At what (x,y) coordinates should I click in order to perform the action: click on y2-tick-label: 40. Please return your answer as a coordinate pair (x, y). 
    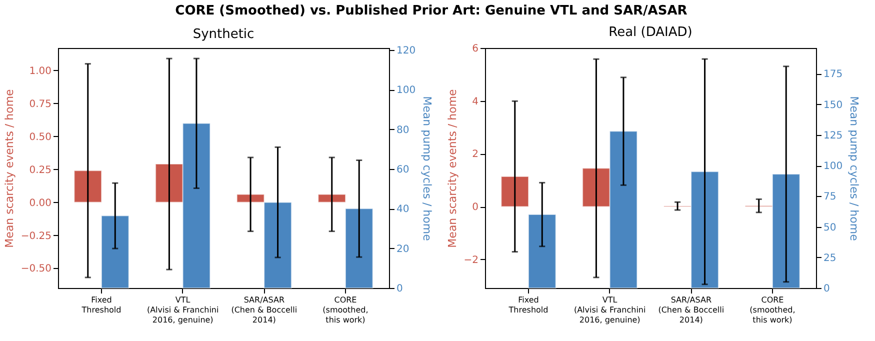
    Looking at the image, I should click on (403, 210).